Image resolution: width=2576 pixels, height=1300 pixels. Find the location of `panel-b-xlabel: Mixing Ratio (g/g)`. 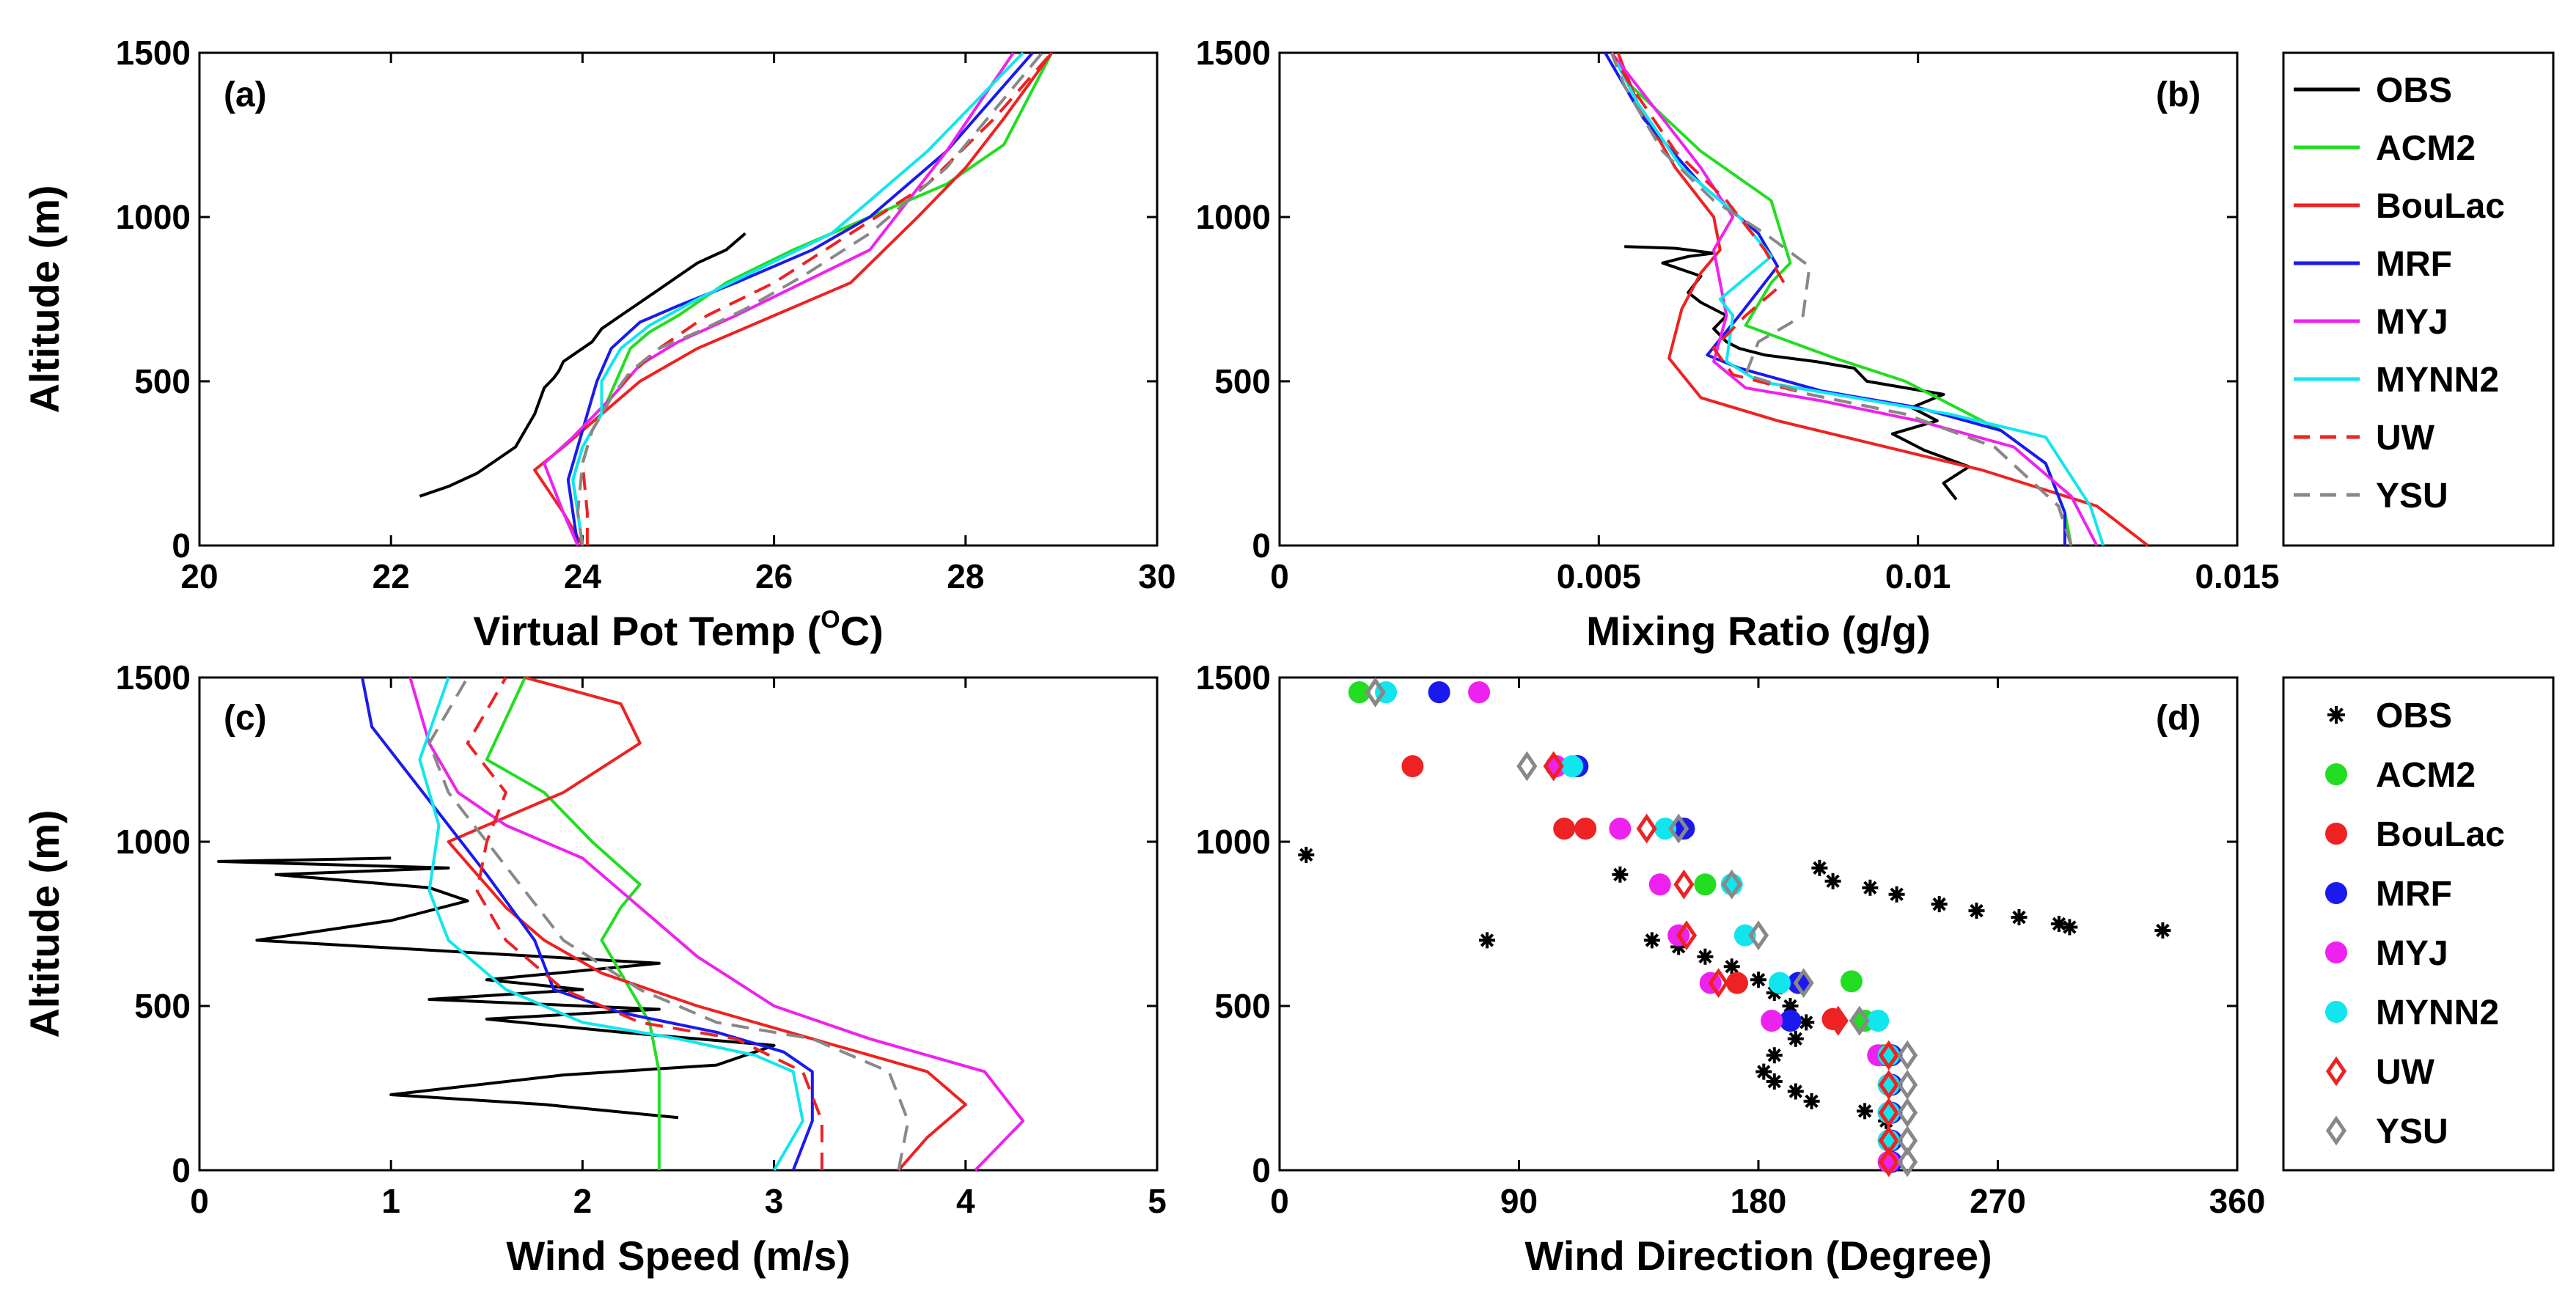

panel-b-xlabel: Mixing Ratio (g/g) is located at coordinates (1758, 631).